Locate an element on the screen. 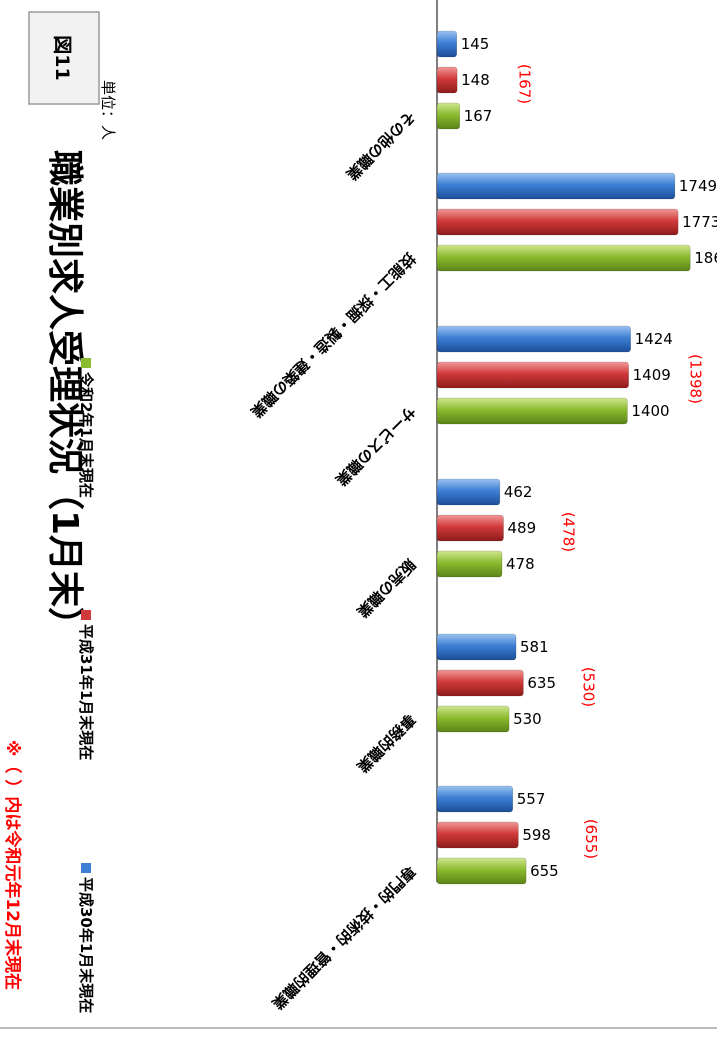  category-tick-label: 専門的・技術的・管理的職業 is located at coordinates (343, 937).